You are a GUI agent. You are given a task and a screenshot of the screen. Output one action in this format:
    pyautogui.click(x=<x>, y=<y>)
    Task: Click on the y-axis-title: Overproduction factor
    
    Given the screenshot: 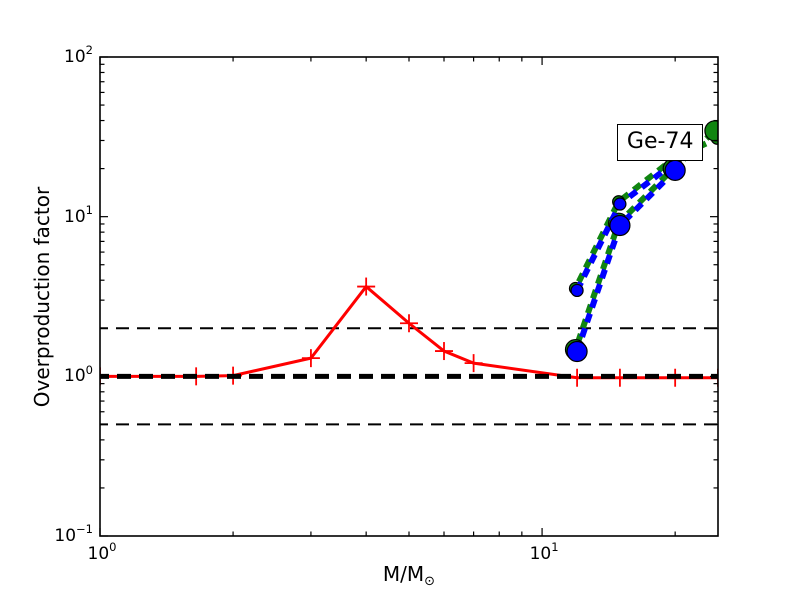 What is the action you would take?
    pyautogui.click(x=42, y=297)
    